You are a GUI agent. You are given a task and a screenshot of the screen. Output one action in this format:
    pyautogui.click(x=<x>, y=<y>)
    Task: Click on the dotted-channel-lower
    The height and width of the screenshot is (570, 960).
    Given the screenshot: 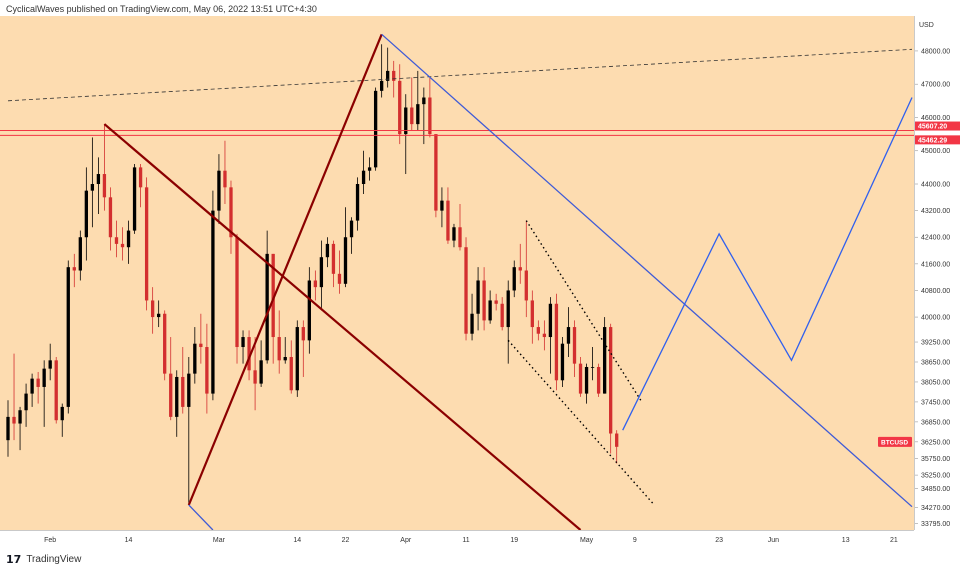 What is the action you would take?
    pyautogui.click(x=580, y=421)
    